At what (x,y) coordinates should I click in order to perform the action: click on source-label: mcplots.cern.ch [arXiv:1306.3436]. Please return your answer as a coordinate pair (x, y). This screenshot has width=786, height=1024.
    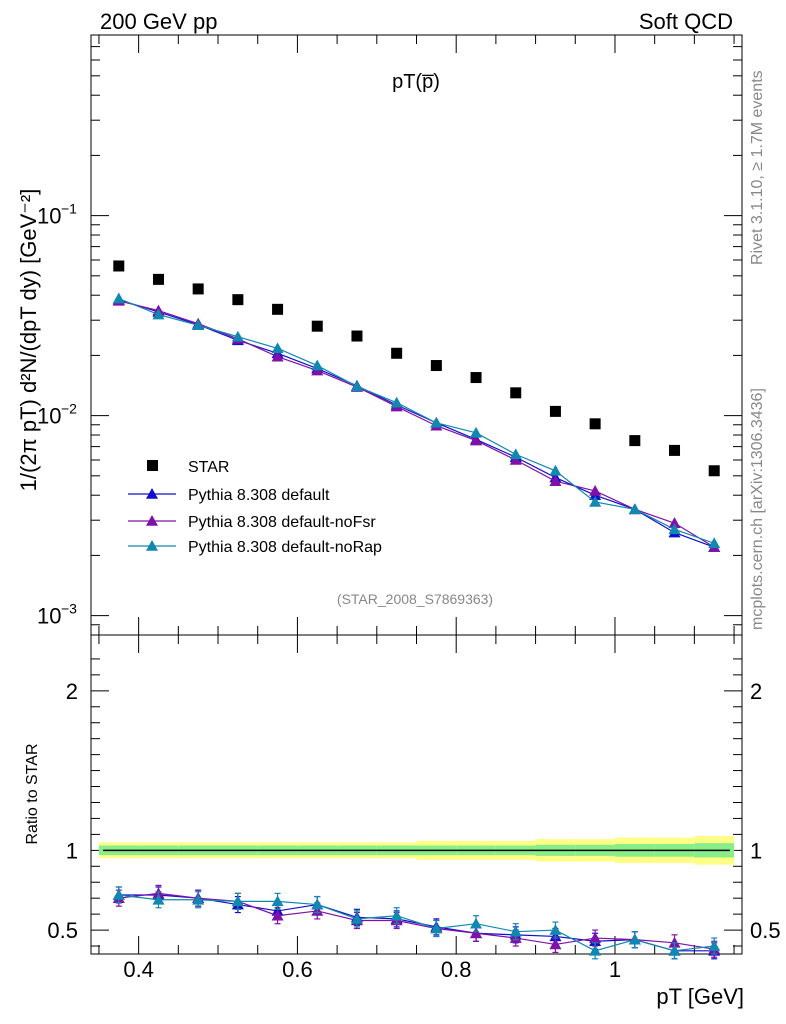
    Looking at the image, I should click on (757, 509).